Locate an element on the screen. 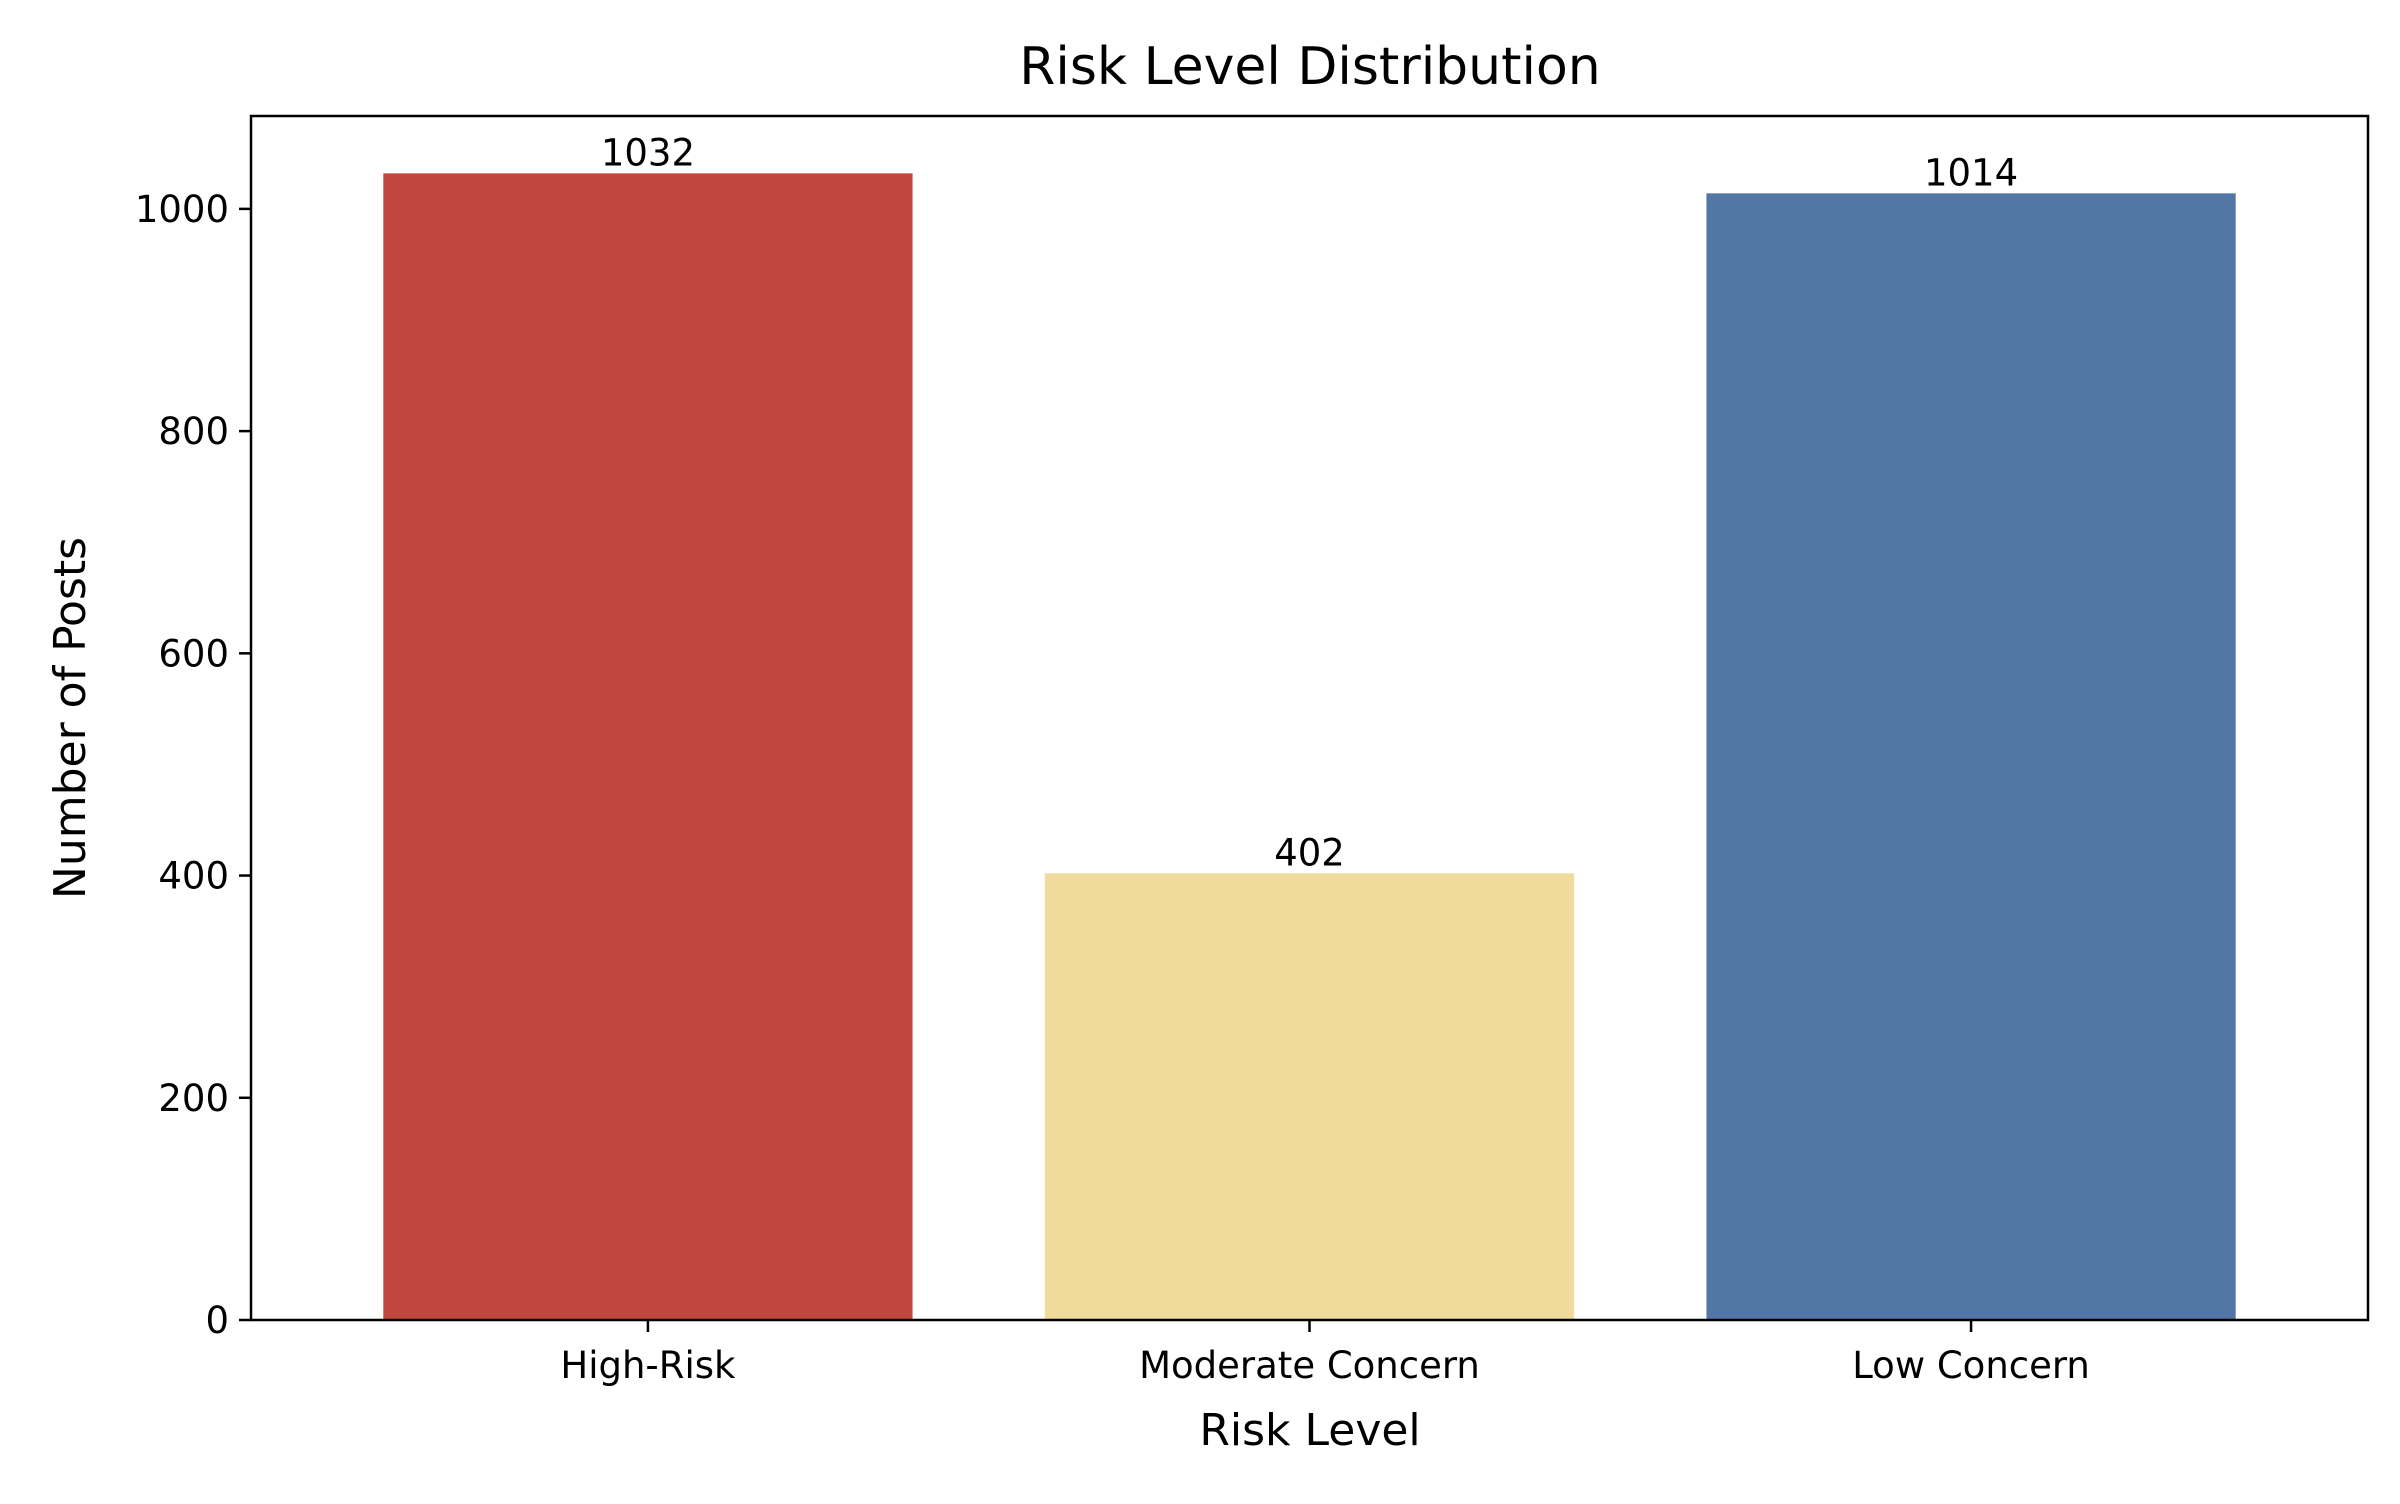 The image size is (2400, 1504). x-axis-ticks: High-Risk Moderate Concern Low Concern is located at coordinates (1325, 1353).